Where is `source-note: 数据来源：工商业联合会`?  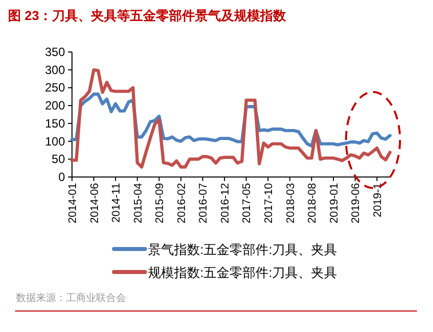
source-note: 数据来源：工商业联合会 is located at coordinates (71, 298).